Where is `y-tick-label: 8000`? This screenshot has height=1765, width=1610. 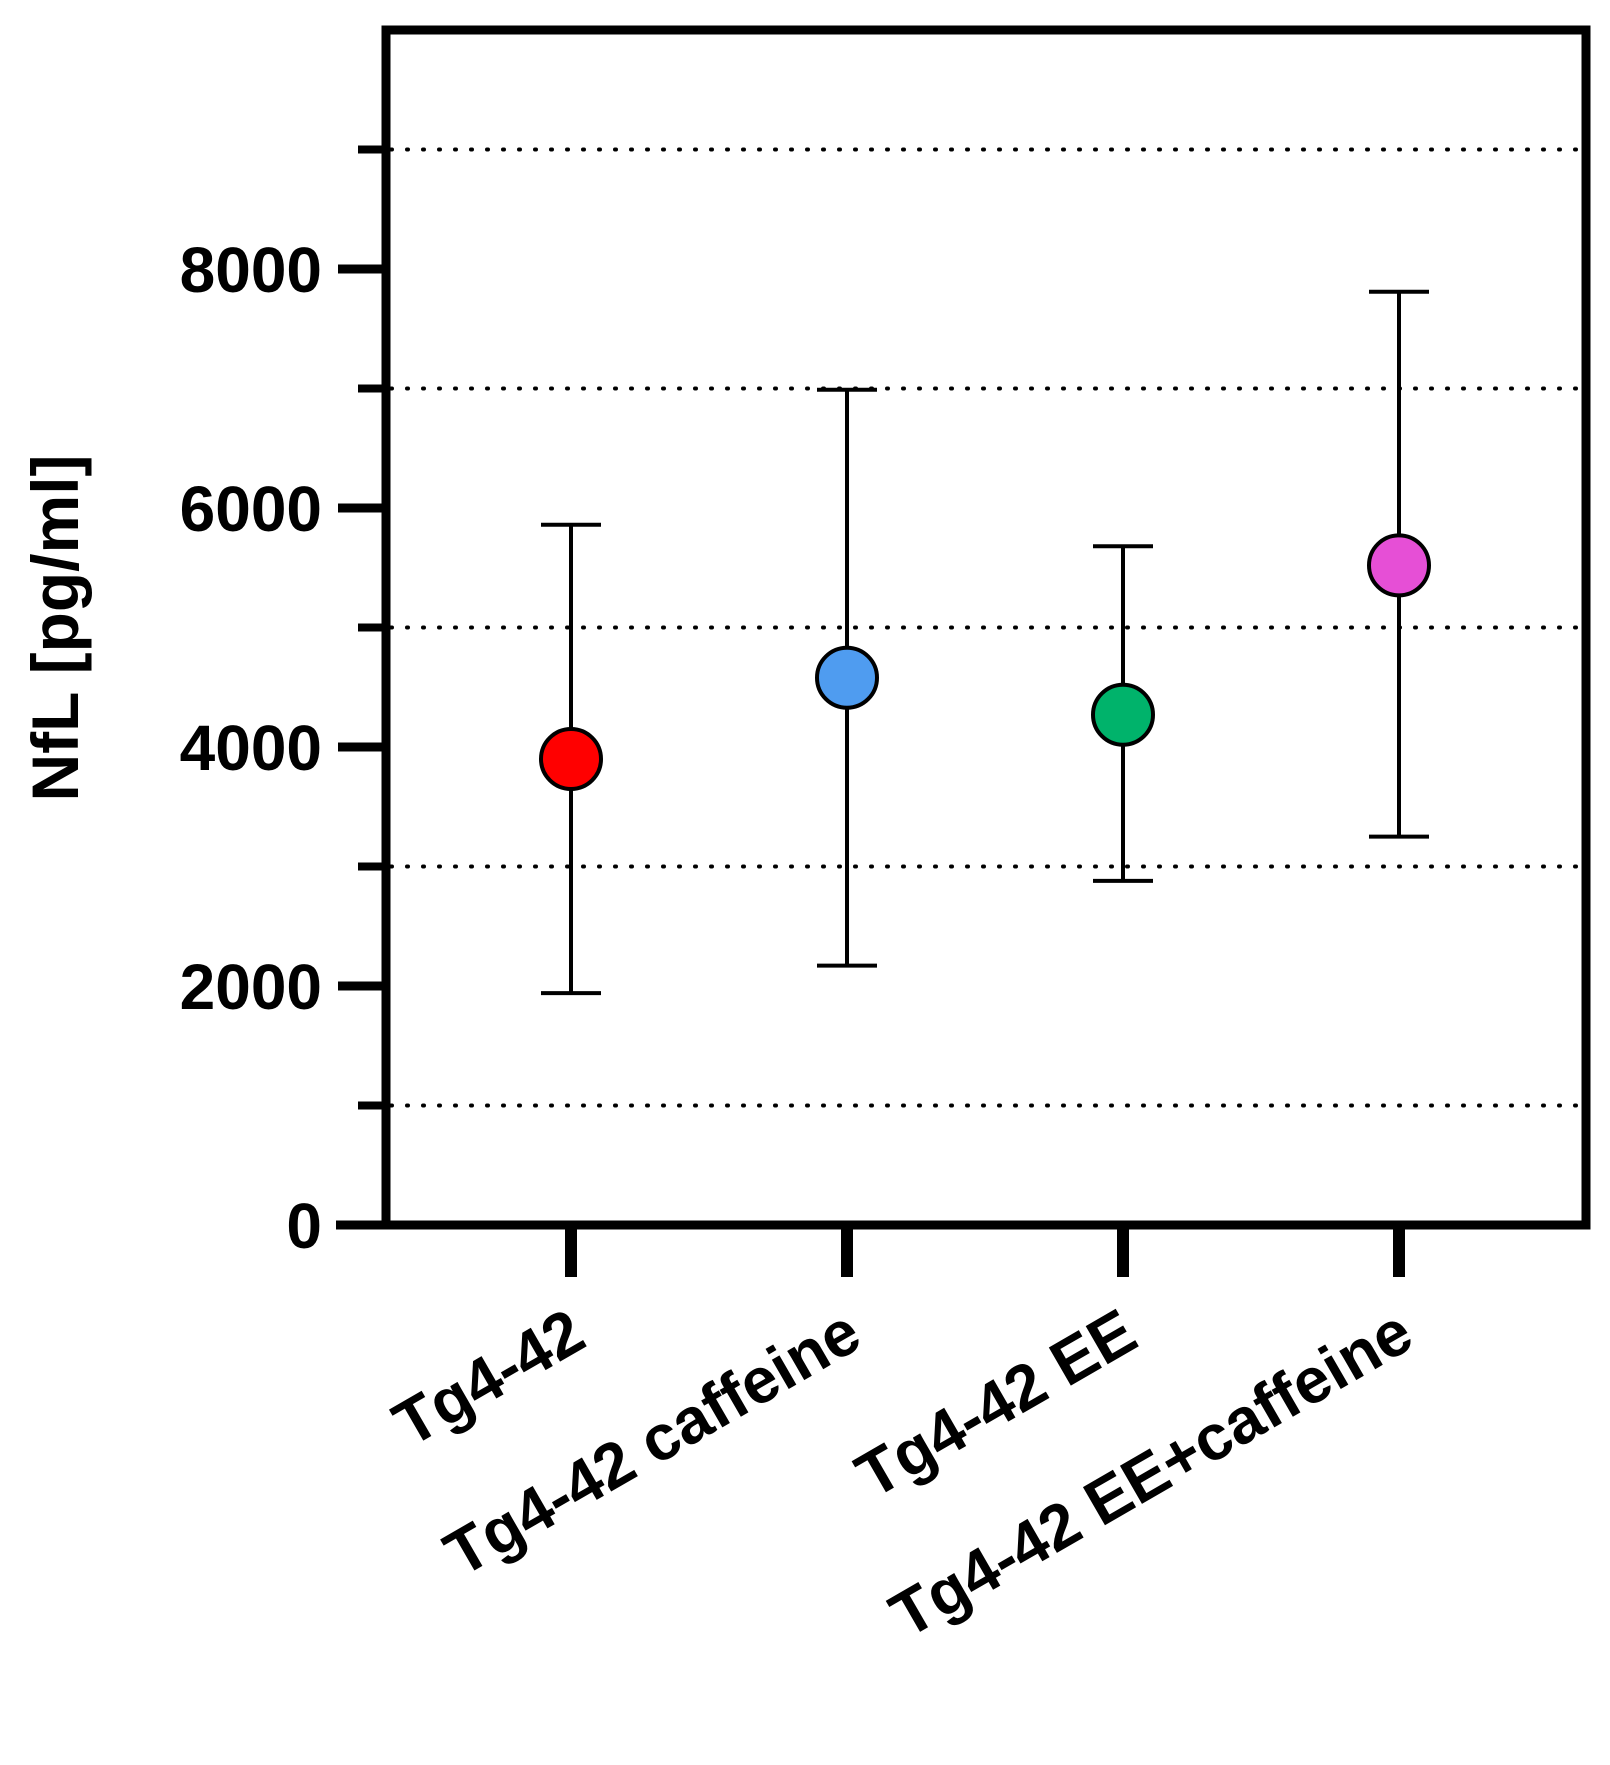 y-tick-label: 8000 is located at coordinates (251, 270).